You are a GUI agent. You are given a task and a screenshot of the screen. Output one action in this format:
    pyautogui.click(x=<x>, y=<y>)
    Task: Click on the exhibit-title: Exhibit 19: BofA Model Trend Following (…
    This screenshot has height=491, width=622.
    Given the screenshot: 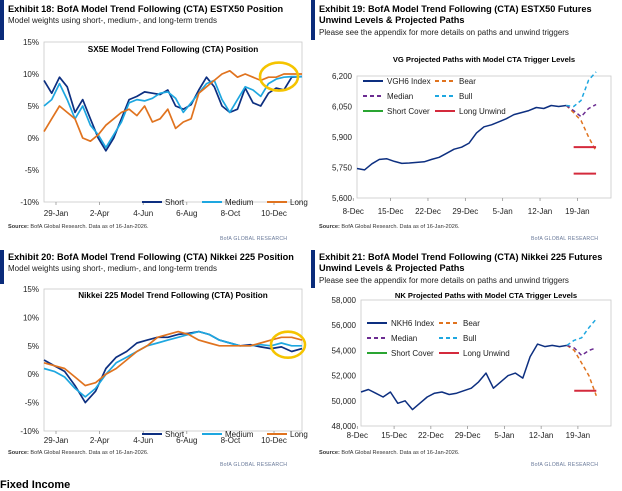 What is the action you would take?
    pyautogui.click(x=455, y=14)
    